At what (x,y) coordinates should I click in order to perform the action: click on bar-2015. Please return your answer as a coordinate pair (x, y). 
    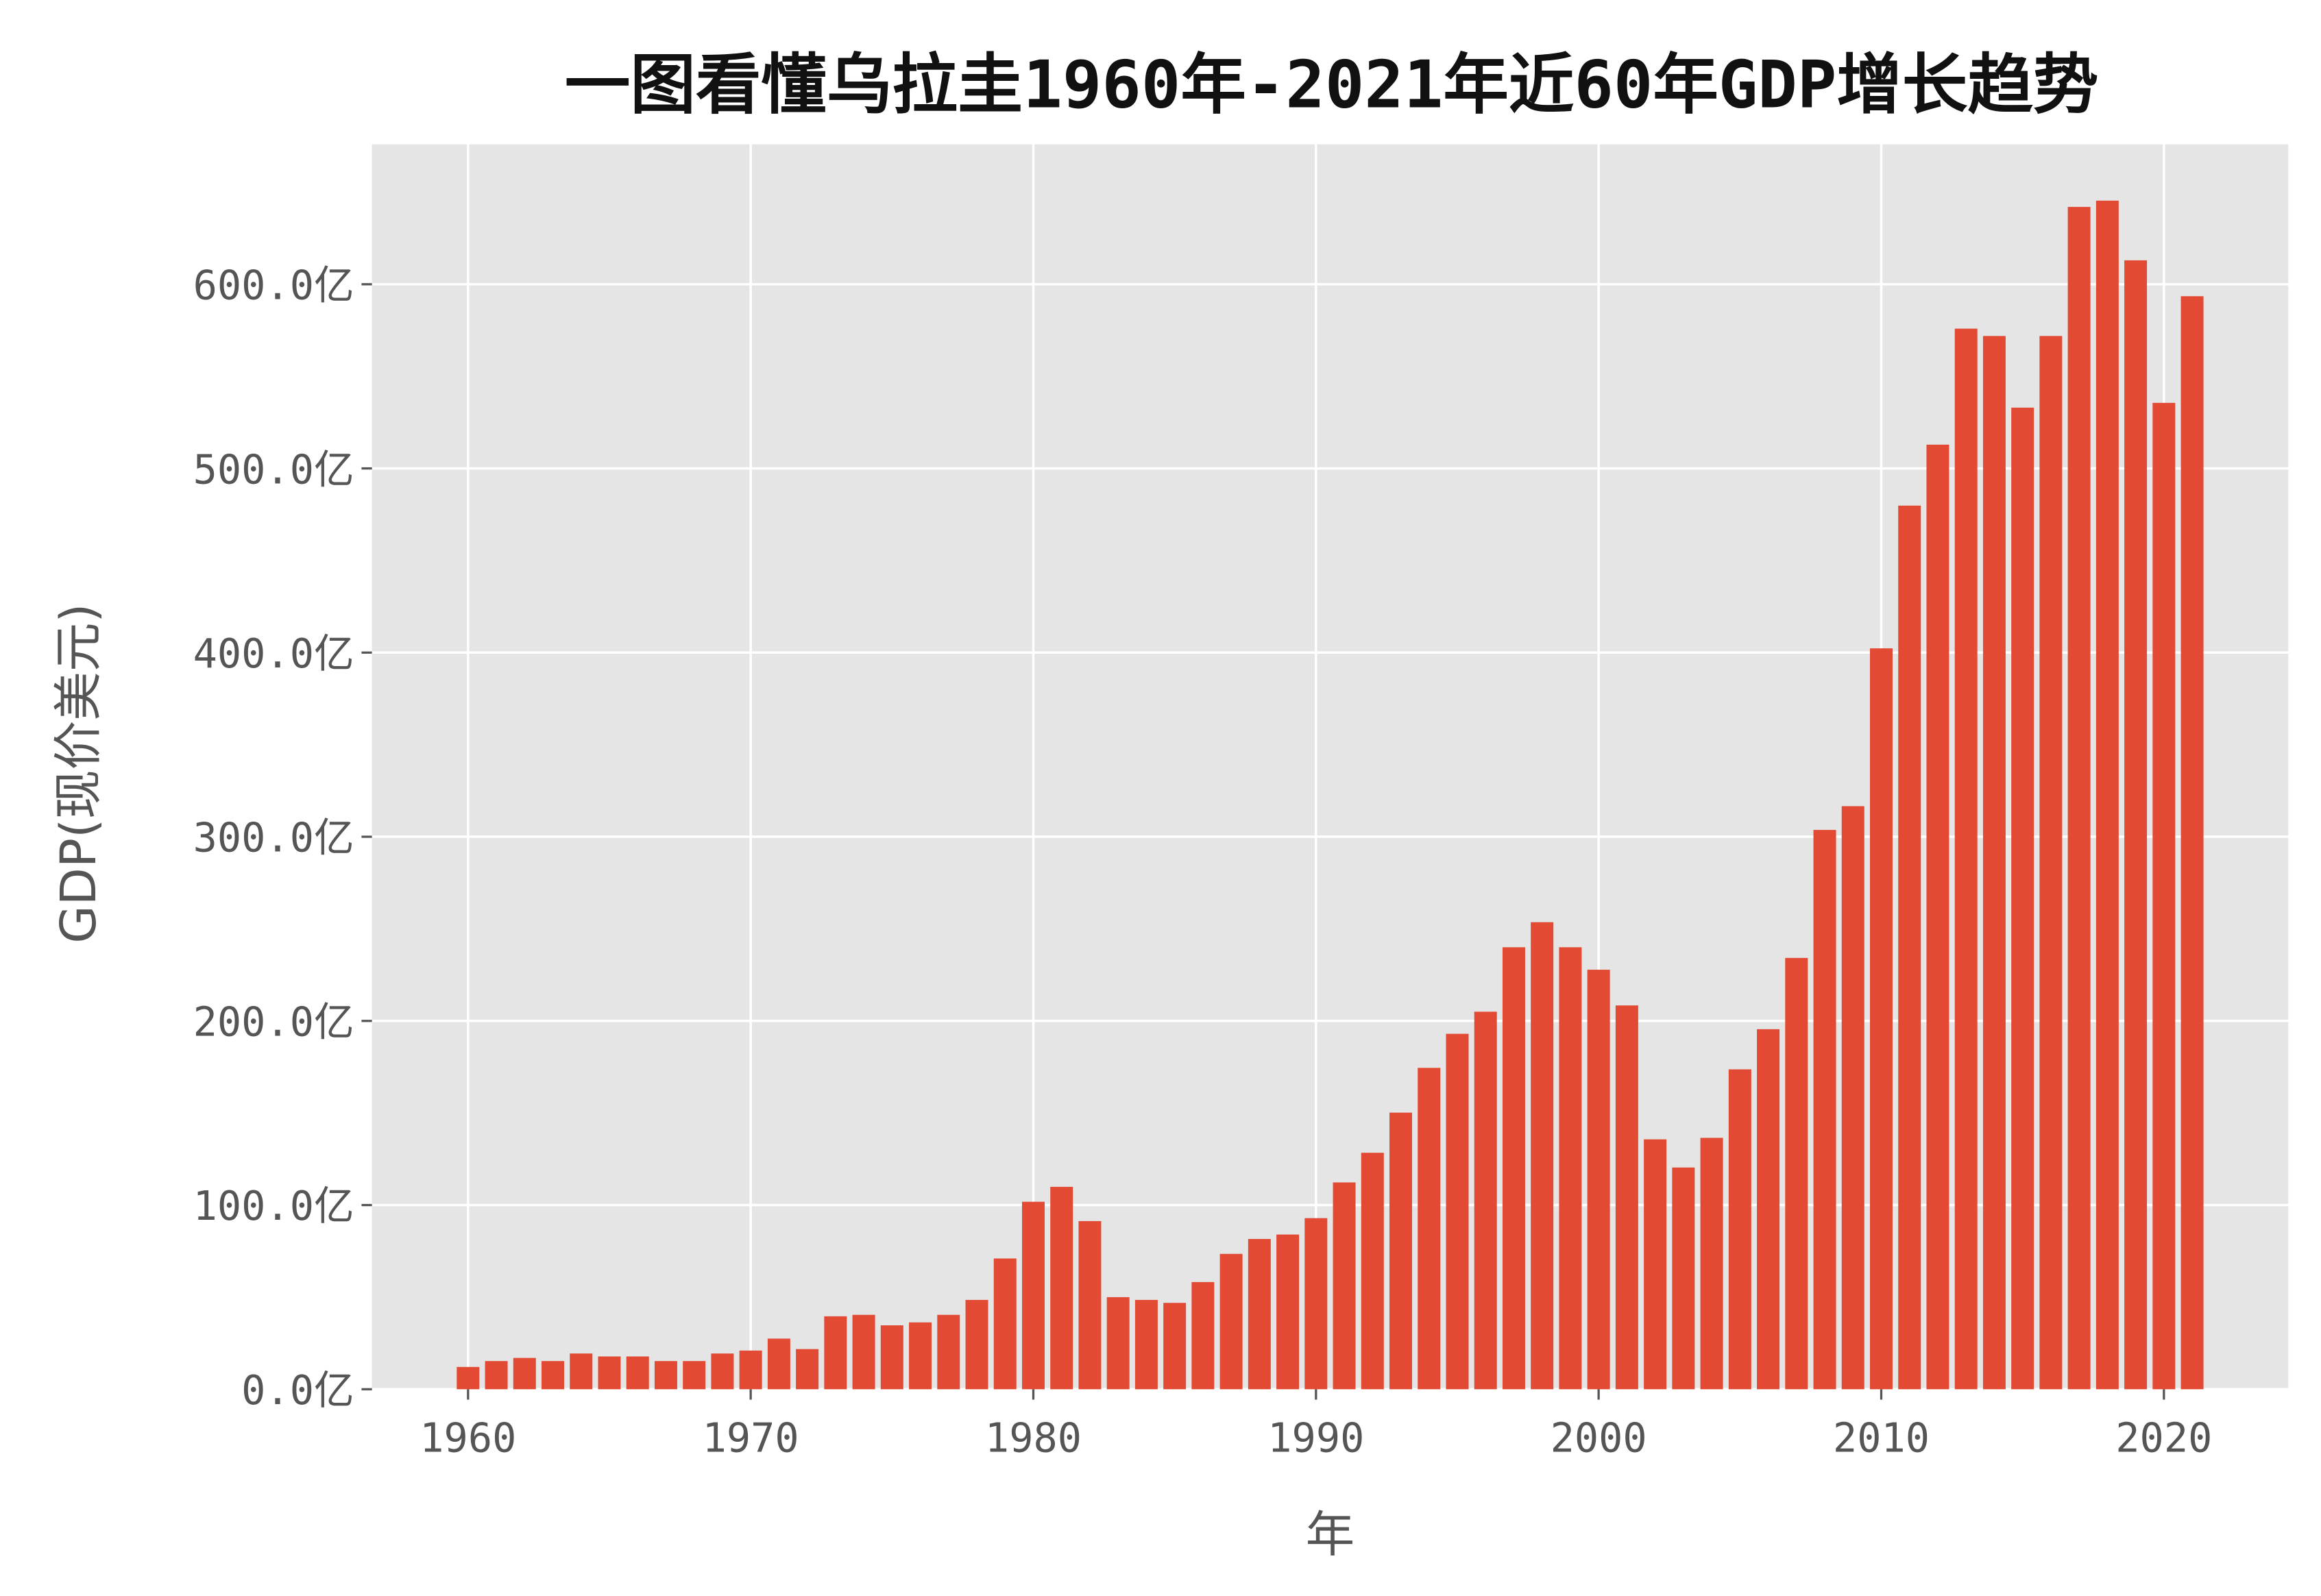
    Looking at the image, I should click on (2023, 898).